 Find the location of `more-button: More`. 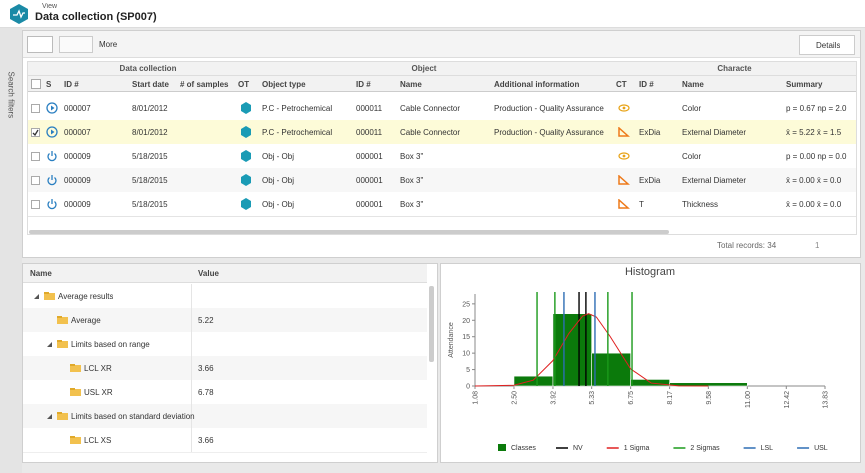

more-button: More is located at coordinates (108, 44).